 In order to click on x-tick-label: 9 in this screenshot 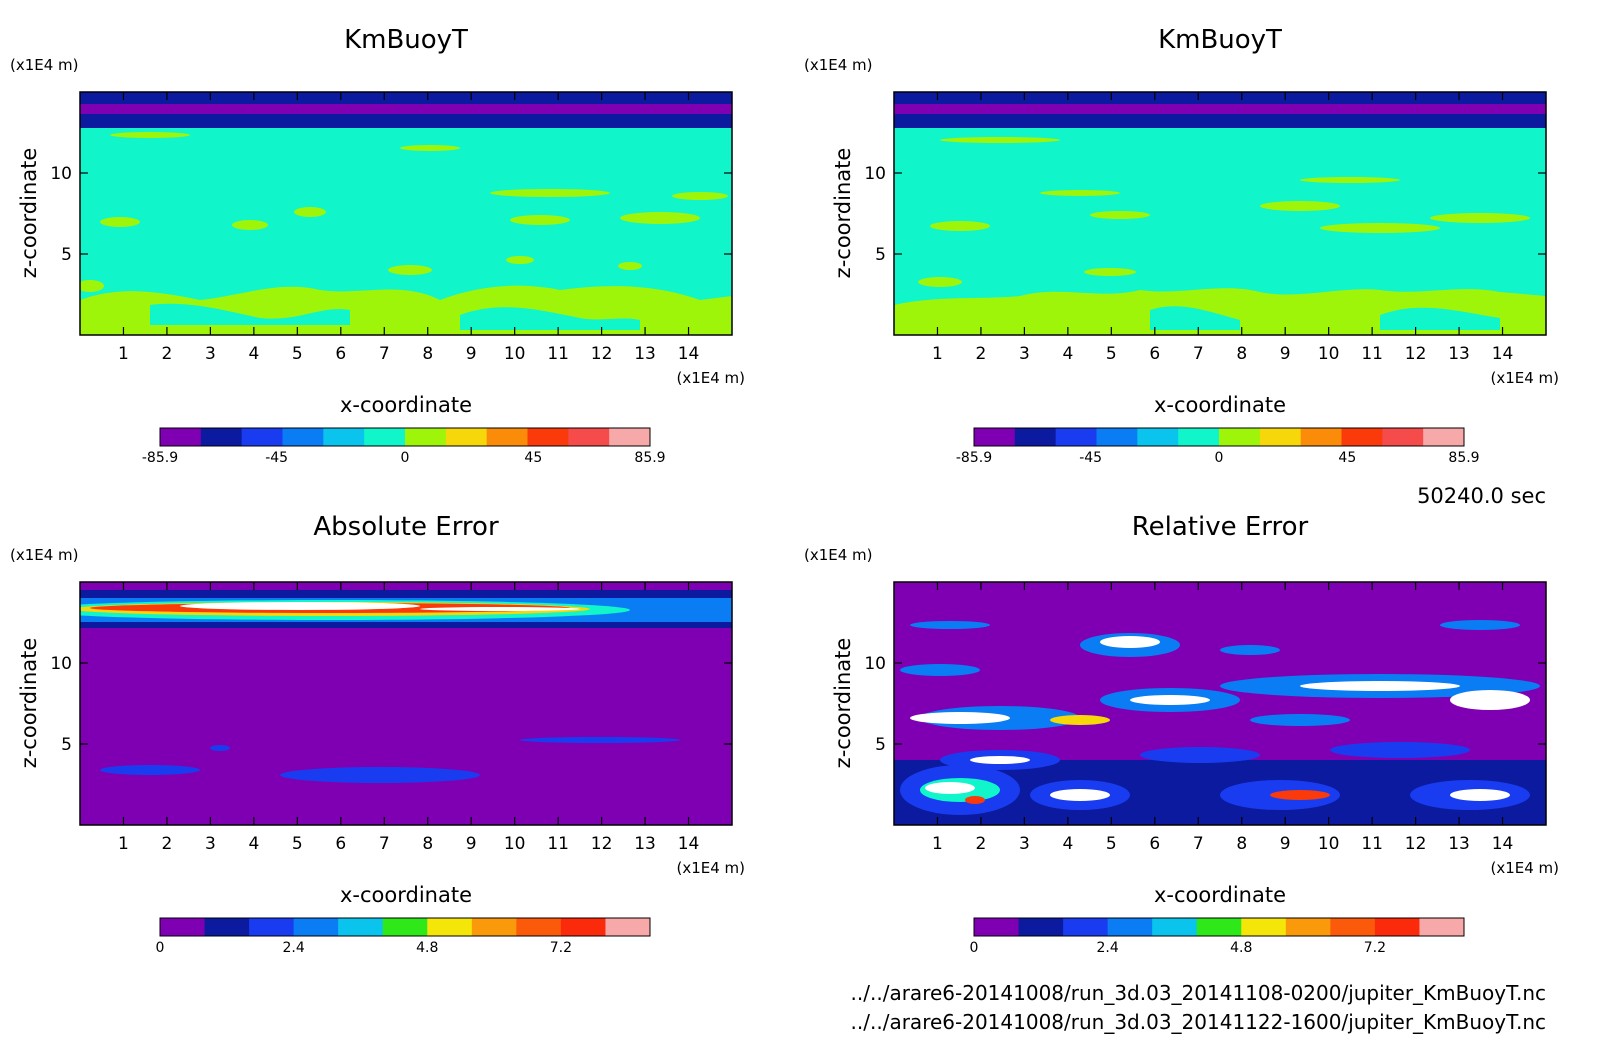, I will do `click(471, 844)`.